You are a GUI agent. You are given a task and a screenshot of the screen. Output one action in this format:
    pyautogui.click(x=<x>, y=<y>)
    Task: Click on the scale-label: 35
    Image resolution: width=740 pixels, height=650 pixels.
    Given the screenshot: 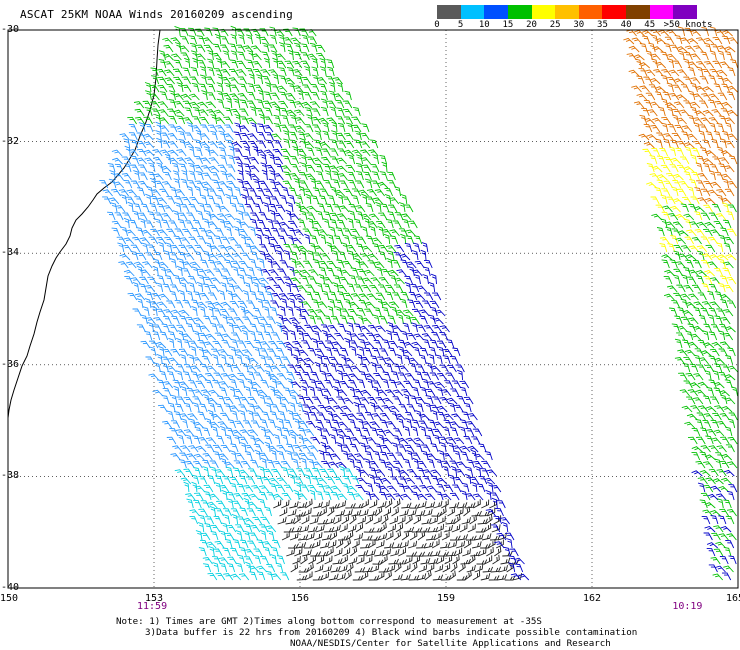 What is the action you would take?
    pyautogui.click(x=602, y=25)
    